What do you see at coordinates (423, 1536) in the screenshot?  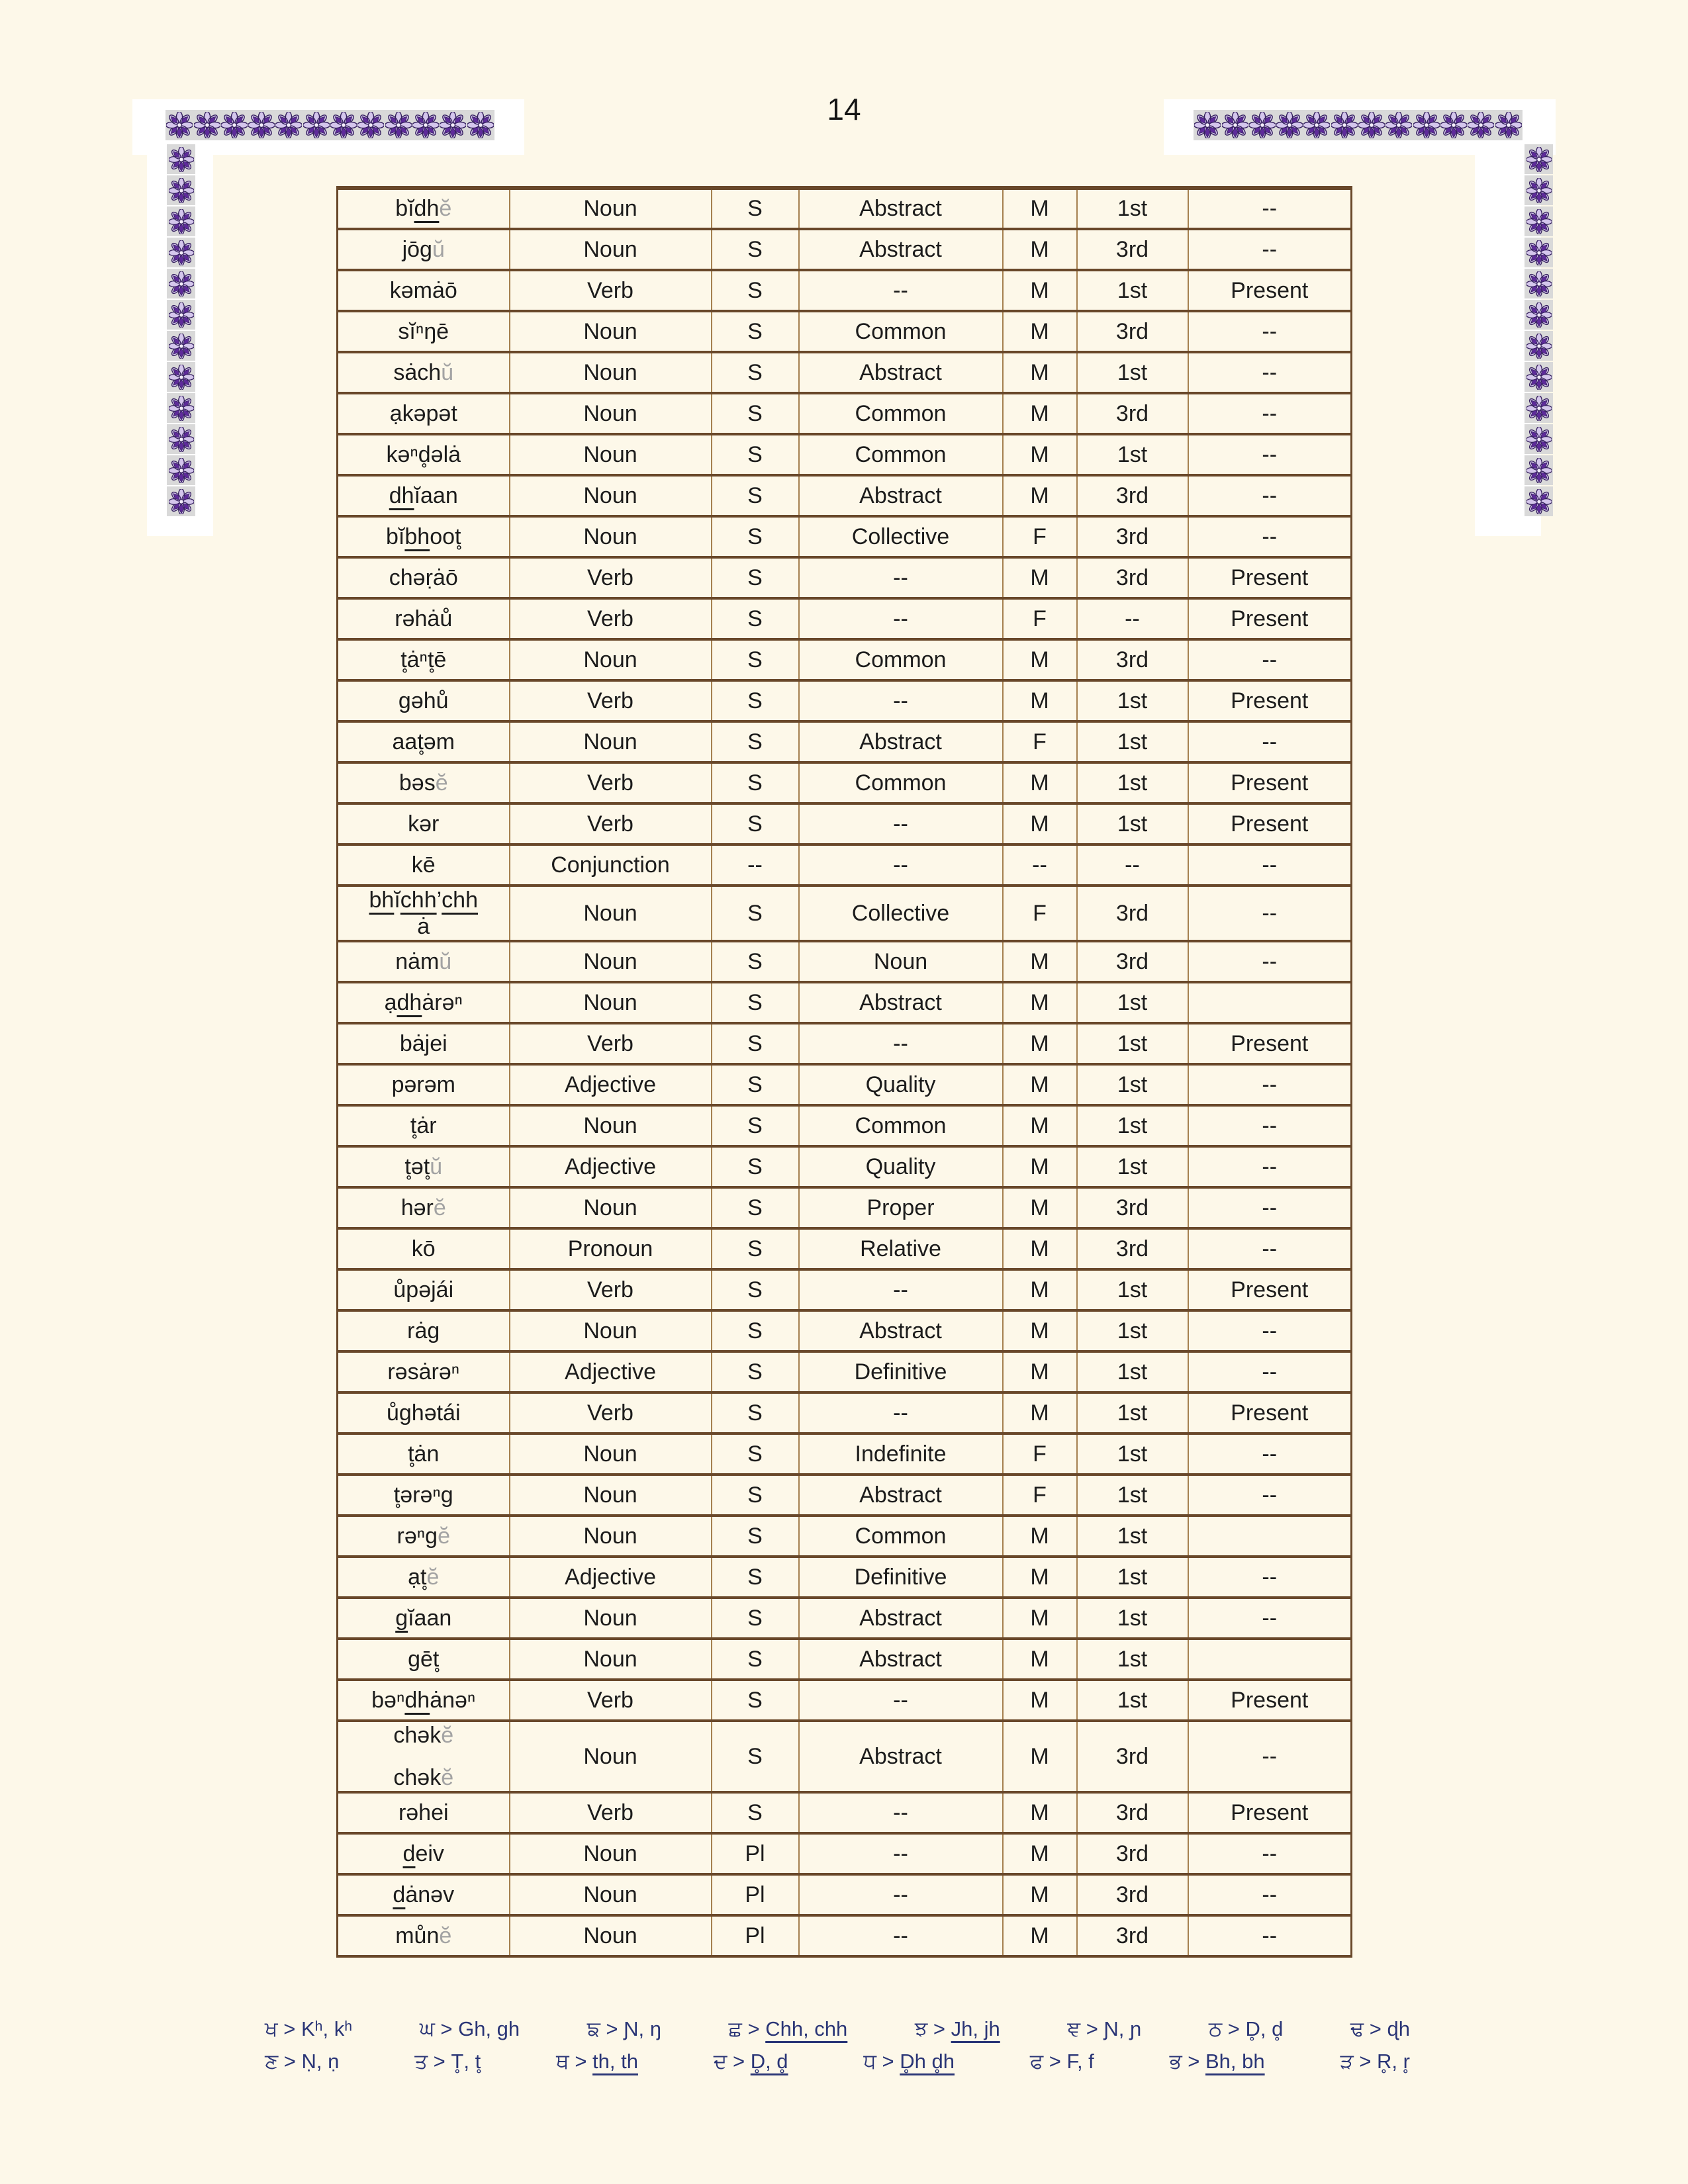 I see `word-cell: rəⁿgĕ` at bounding box center [423, 1536].